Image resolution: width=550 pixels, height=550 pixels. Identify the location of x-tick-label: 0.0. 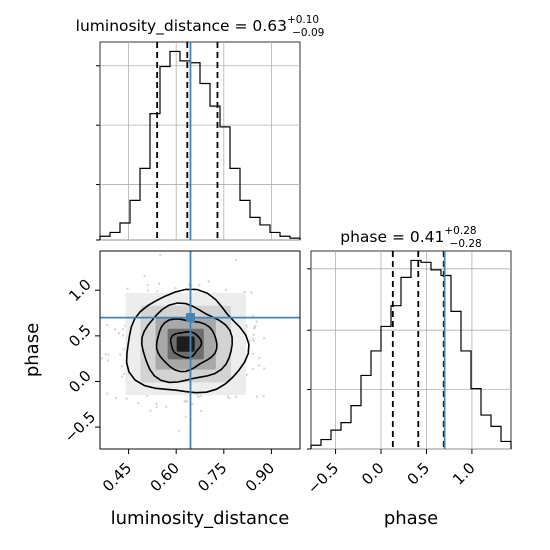
(373, 474).